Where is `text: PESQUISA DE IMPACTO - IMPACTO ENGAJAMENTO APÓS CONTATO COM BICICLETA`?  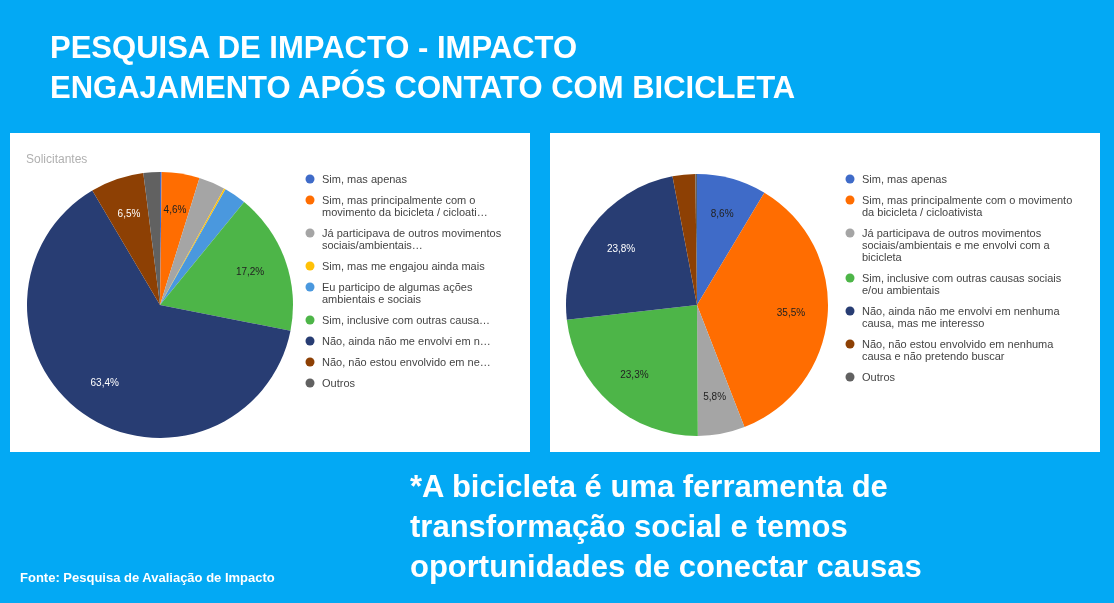 text: PESQUISA DE IMPACTO - IMPACTO ENGAJAMENTO APÓS CONTATO COM BICICLETA is located at coordinates (423, 67).